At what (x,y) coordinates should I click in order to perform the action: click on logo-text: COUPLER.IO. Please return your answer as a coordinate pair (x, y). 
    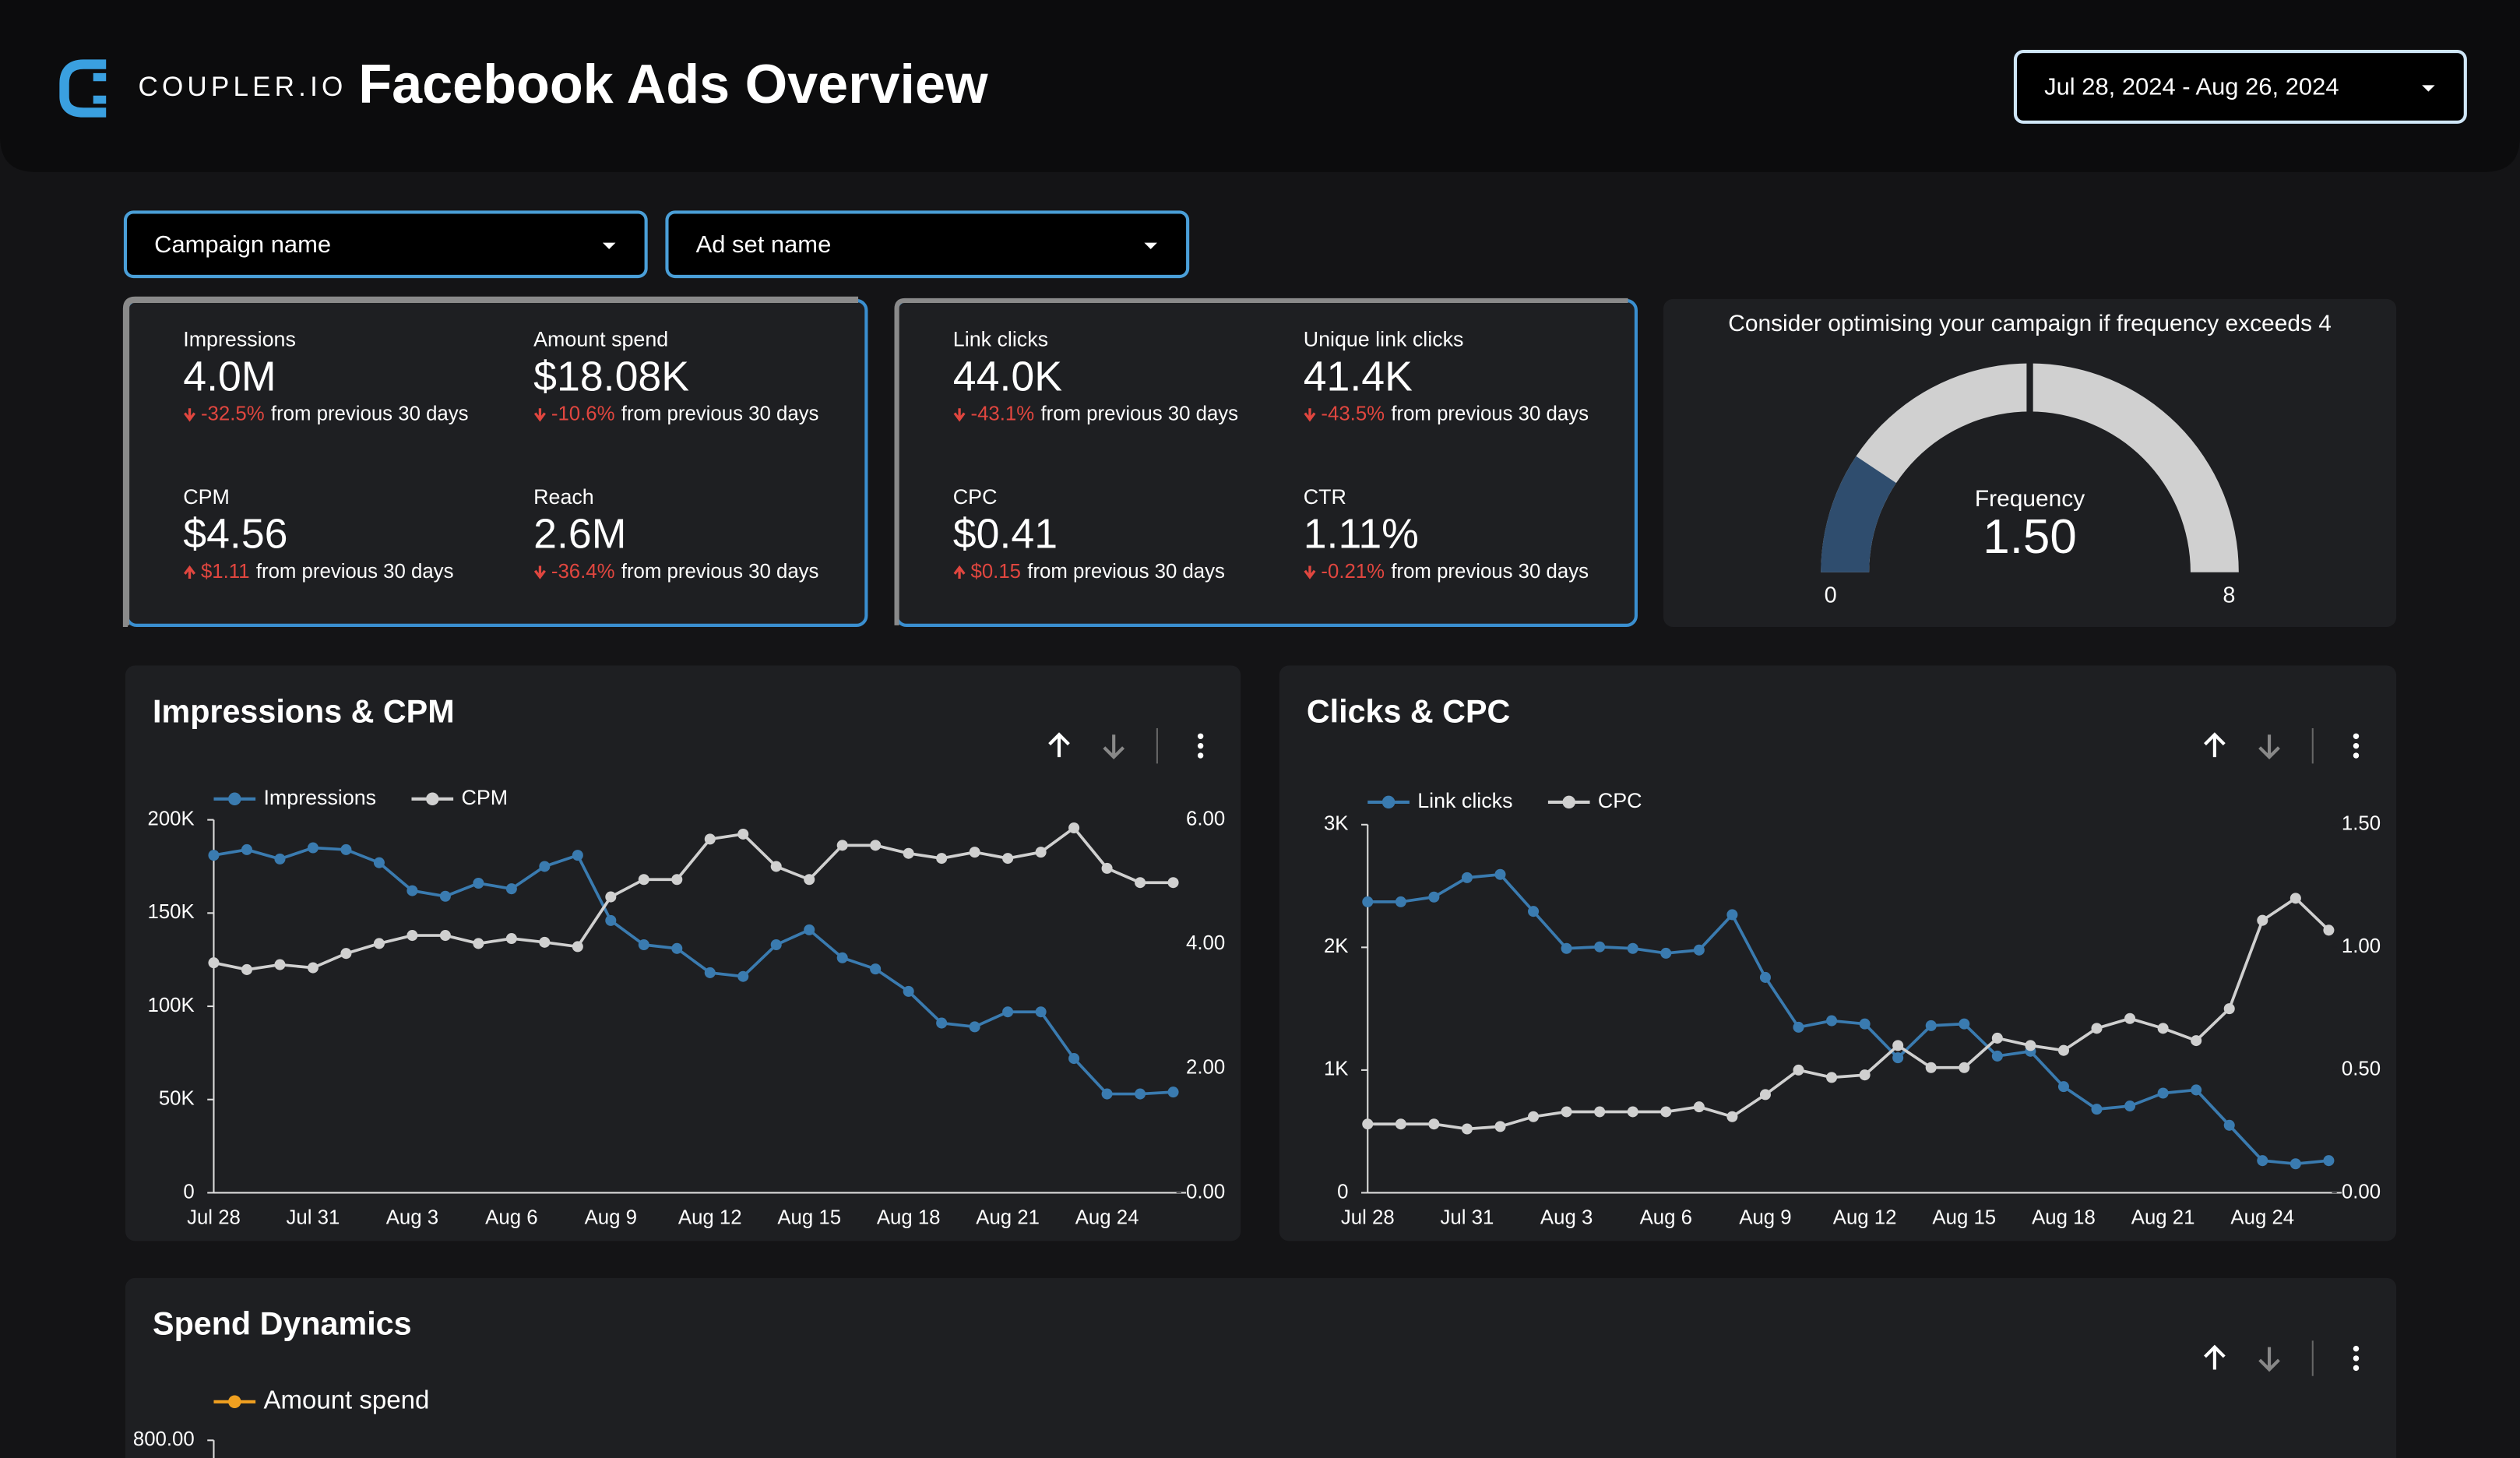
    Looking at the image, I should click on (242, 87).